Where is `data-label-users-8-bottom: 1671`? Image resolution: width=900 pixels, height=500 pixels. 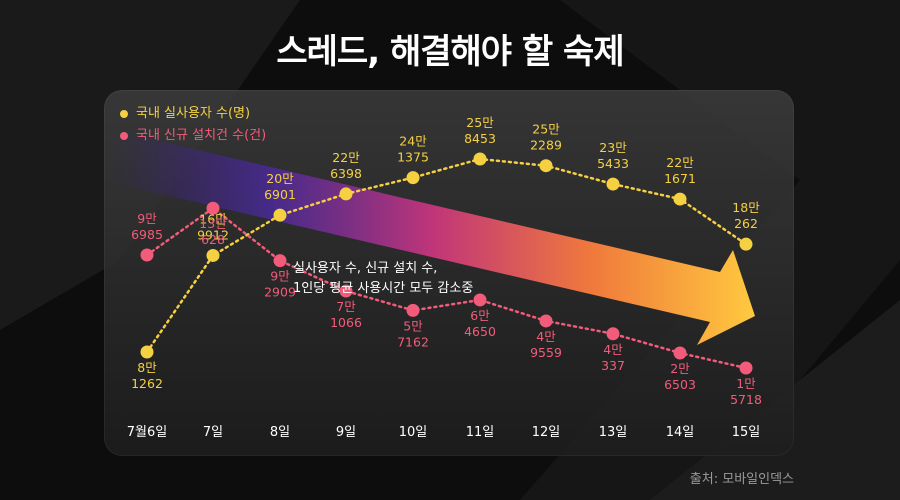
data-label-users-8-bottom: 1671 is located at coordinates (680, 178).